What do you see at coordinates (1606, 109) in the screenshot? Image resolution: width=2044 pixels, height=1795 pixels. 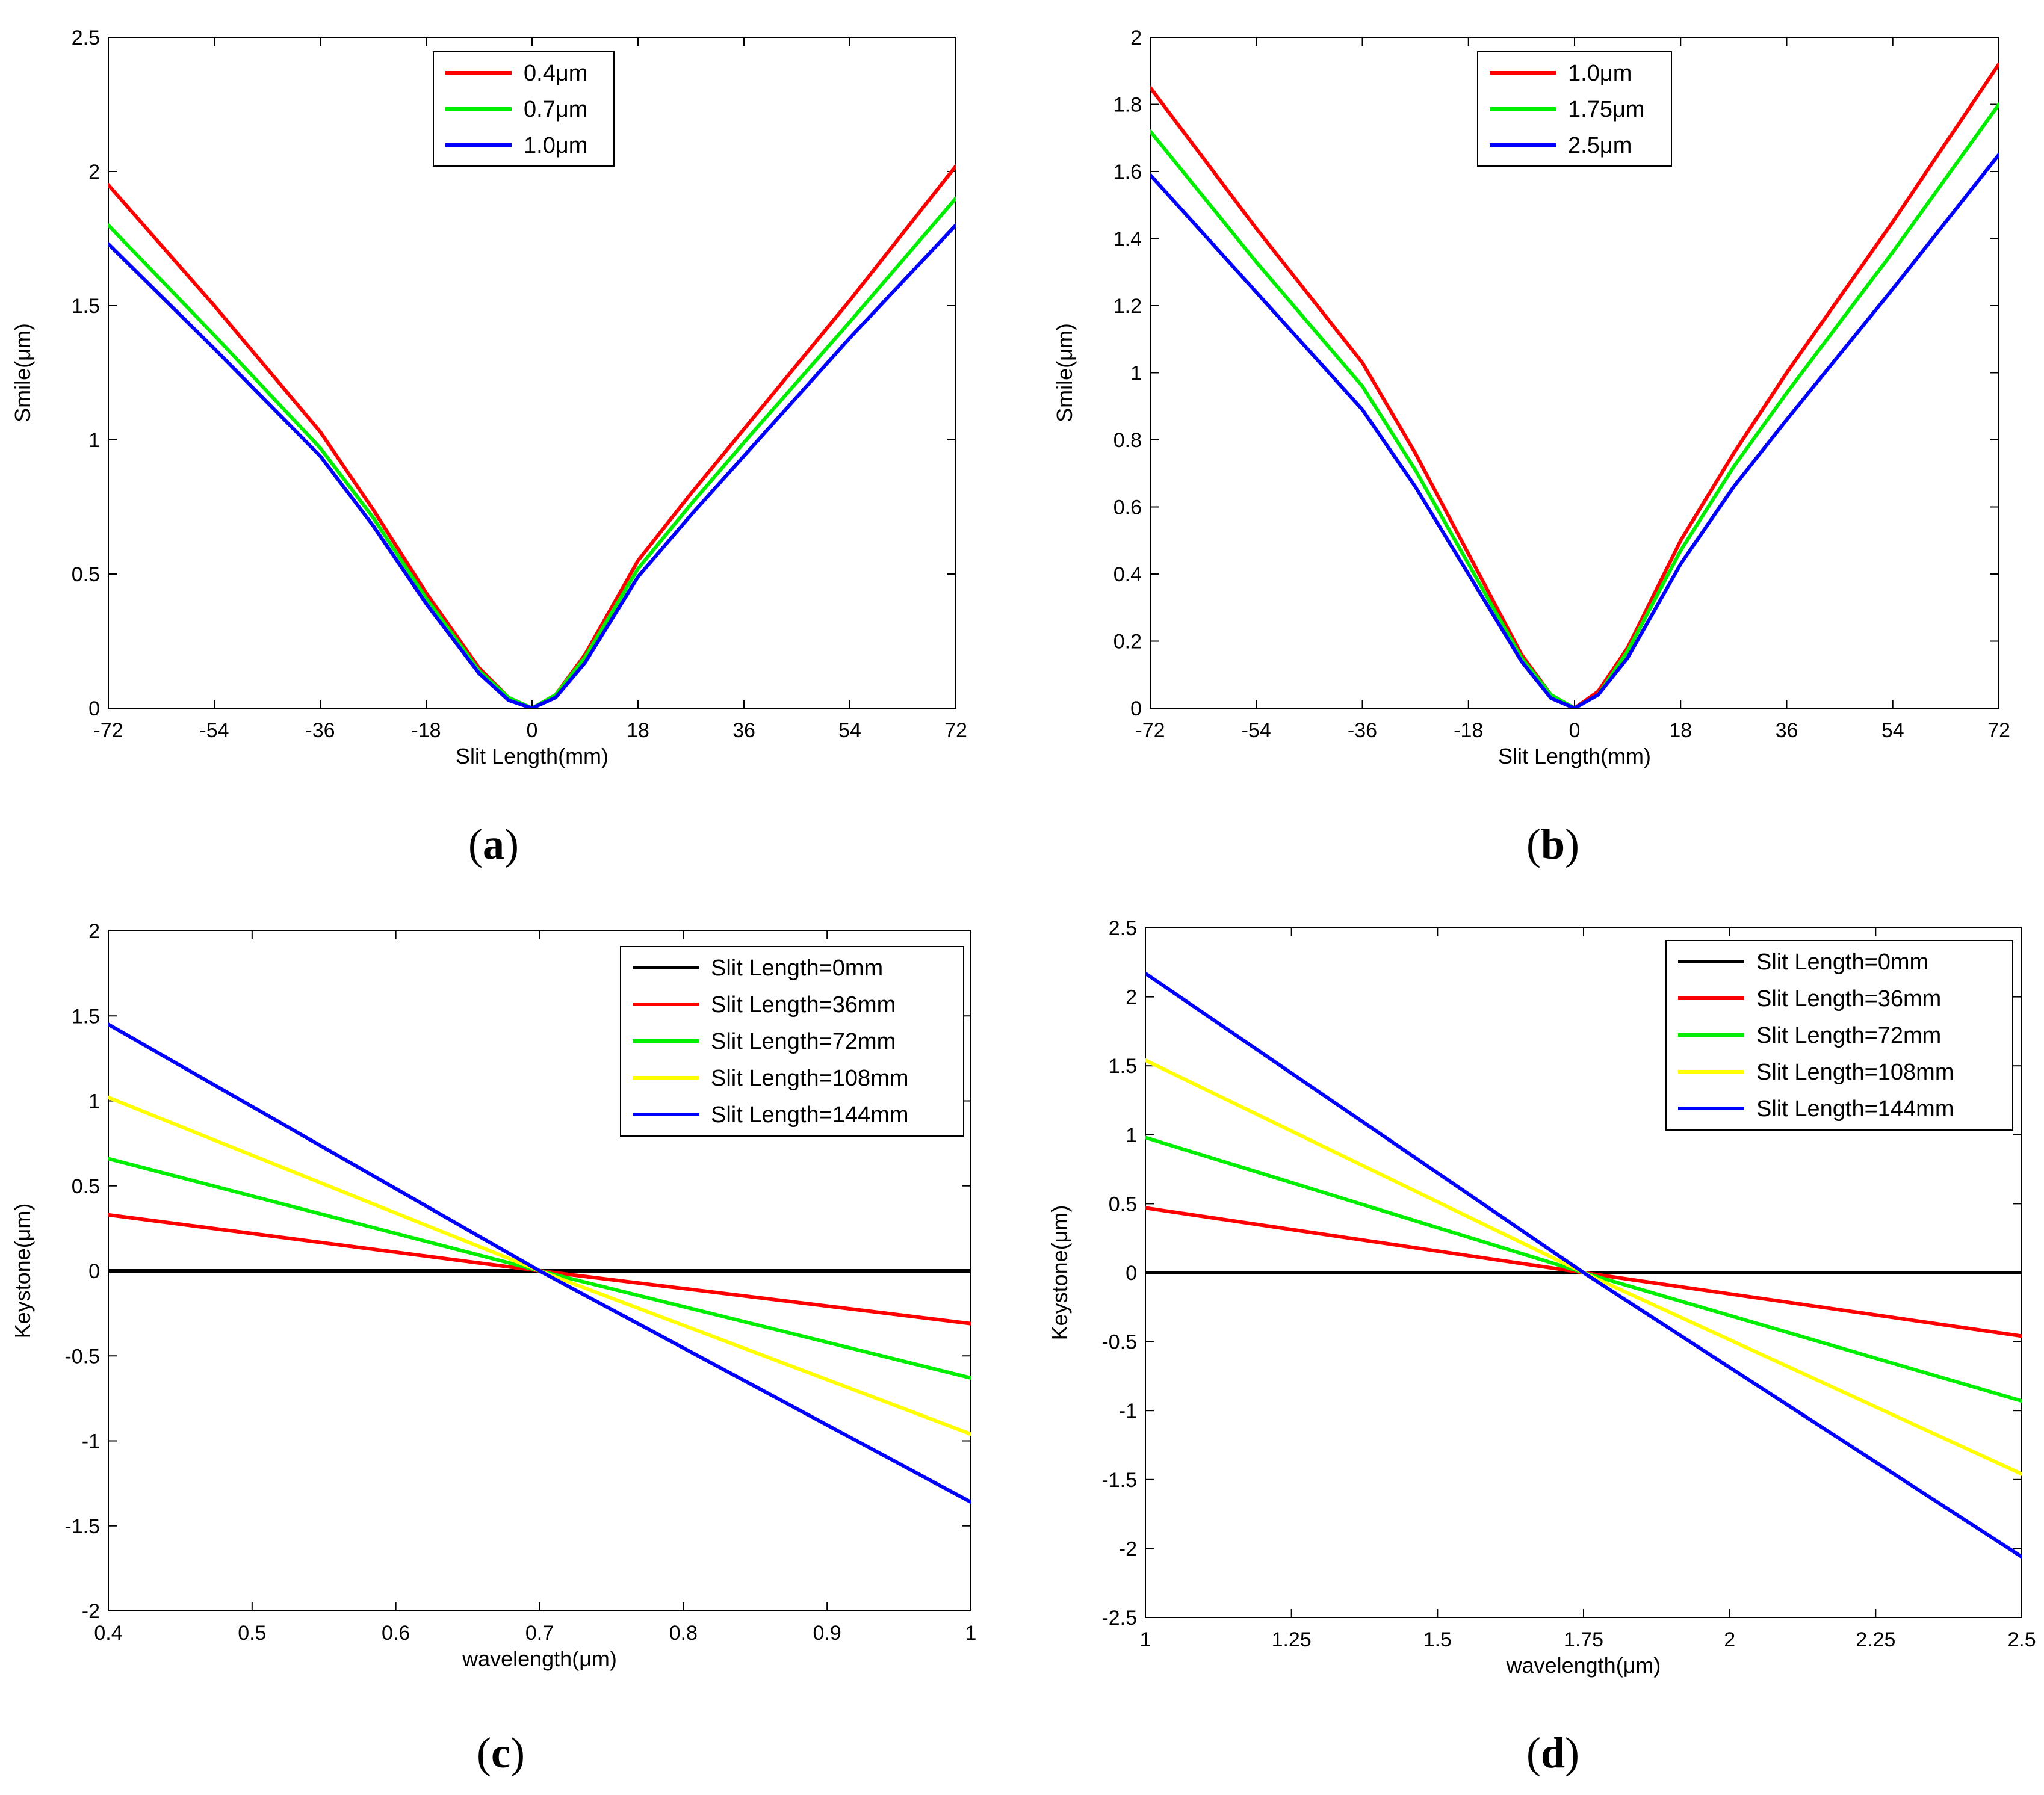 I see `legend-label: 1.75μm` at bounding box center [1606, 109].